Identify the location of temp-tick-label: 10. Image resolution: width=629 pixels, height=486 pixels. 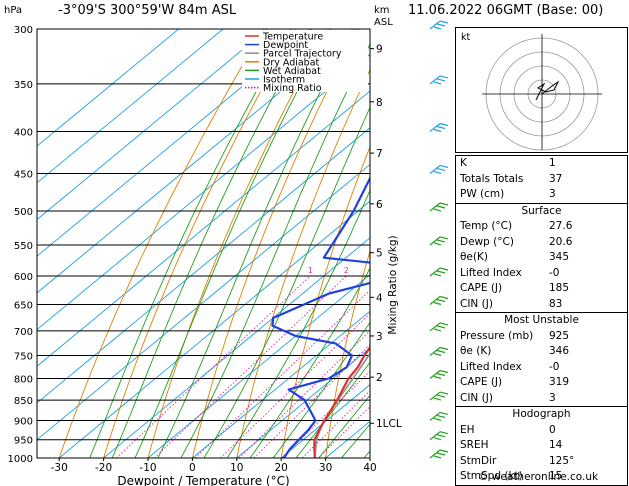
(236, 468).